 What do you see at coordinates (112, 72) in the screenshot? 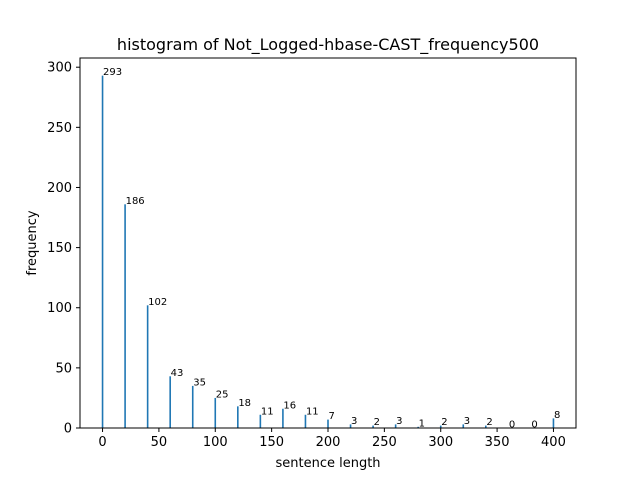
I see `data-label-0: 293` at bounding box center [112, 72].